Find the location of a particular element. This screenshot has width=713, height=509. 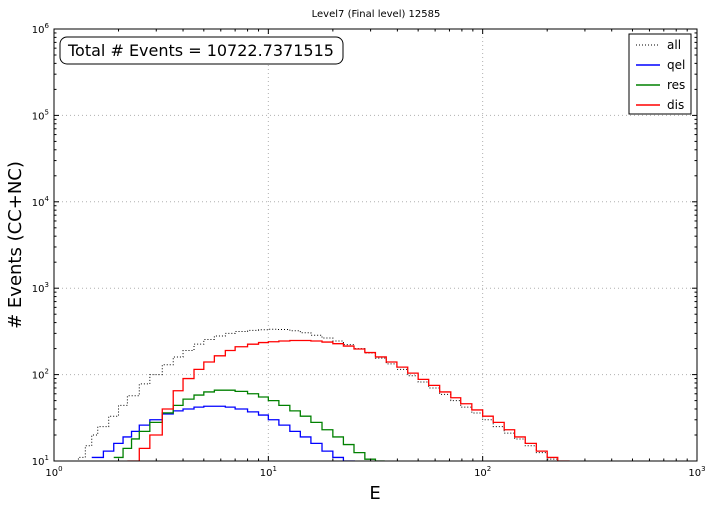

y-tick-label: 10⁵ is located at coordinates (40, 115).